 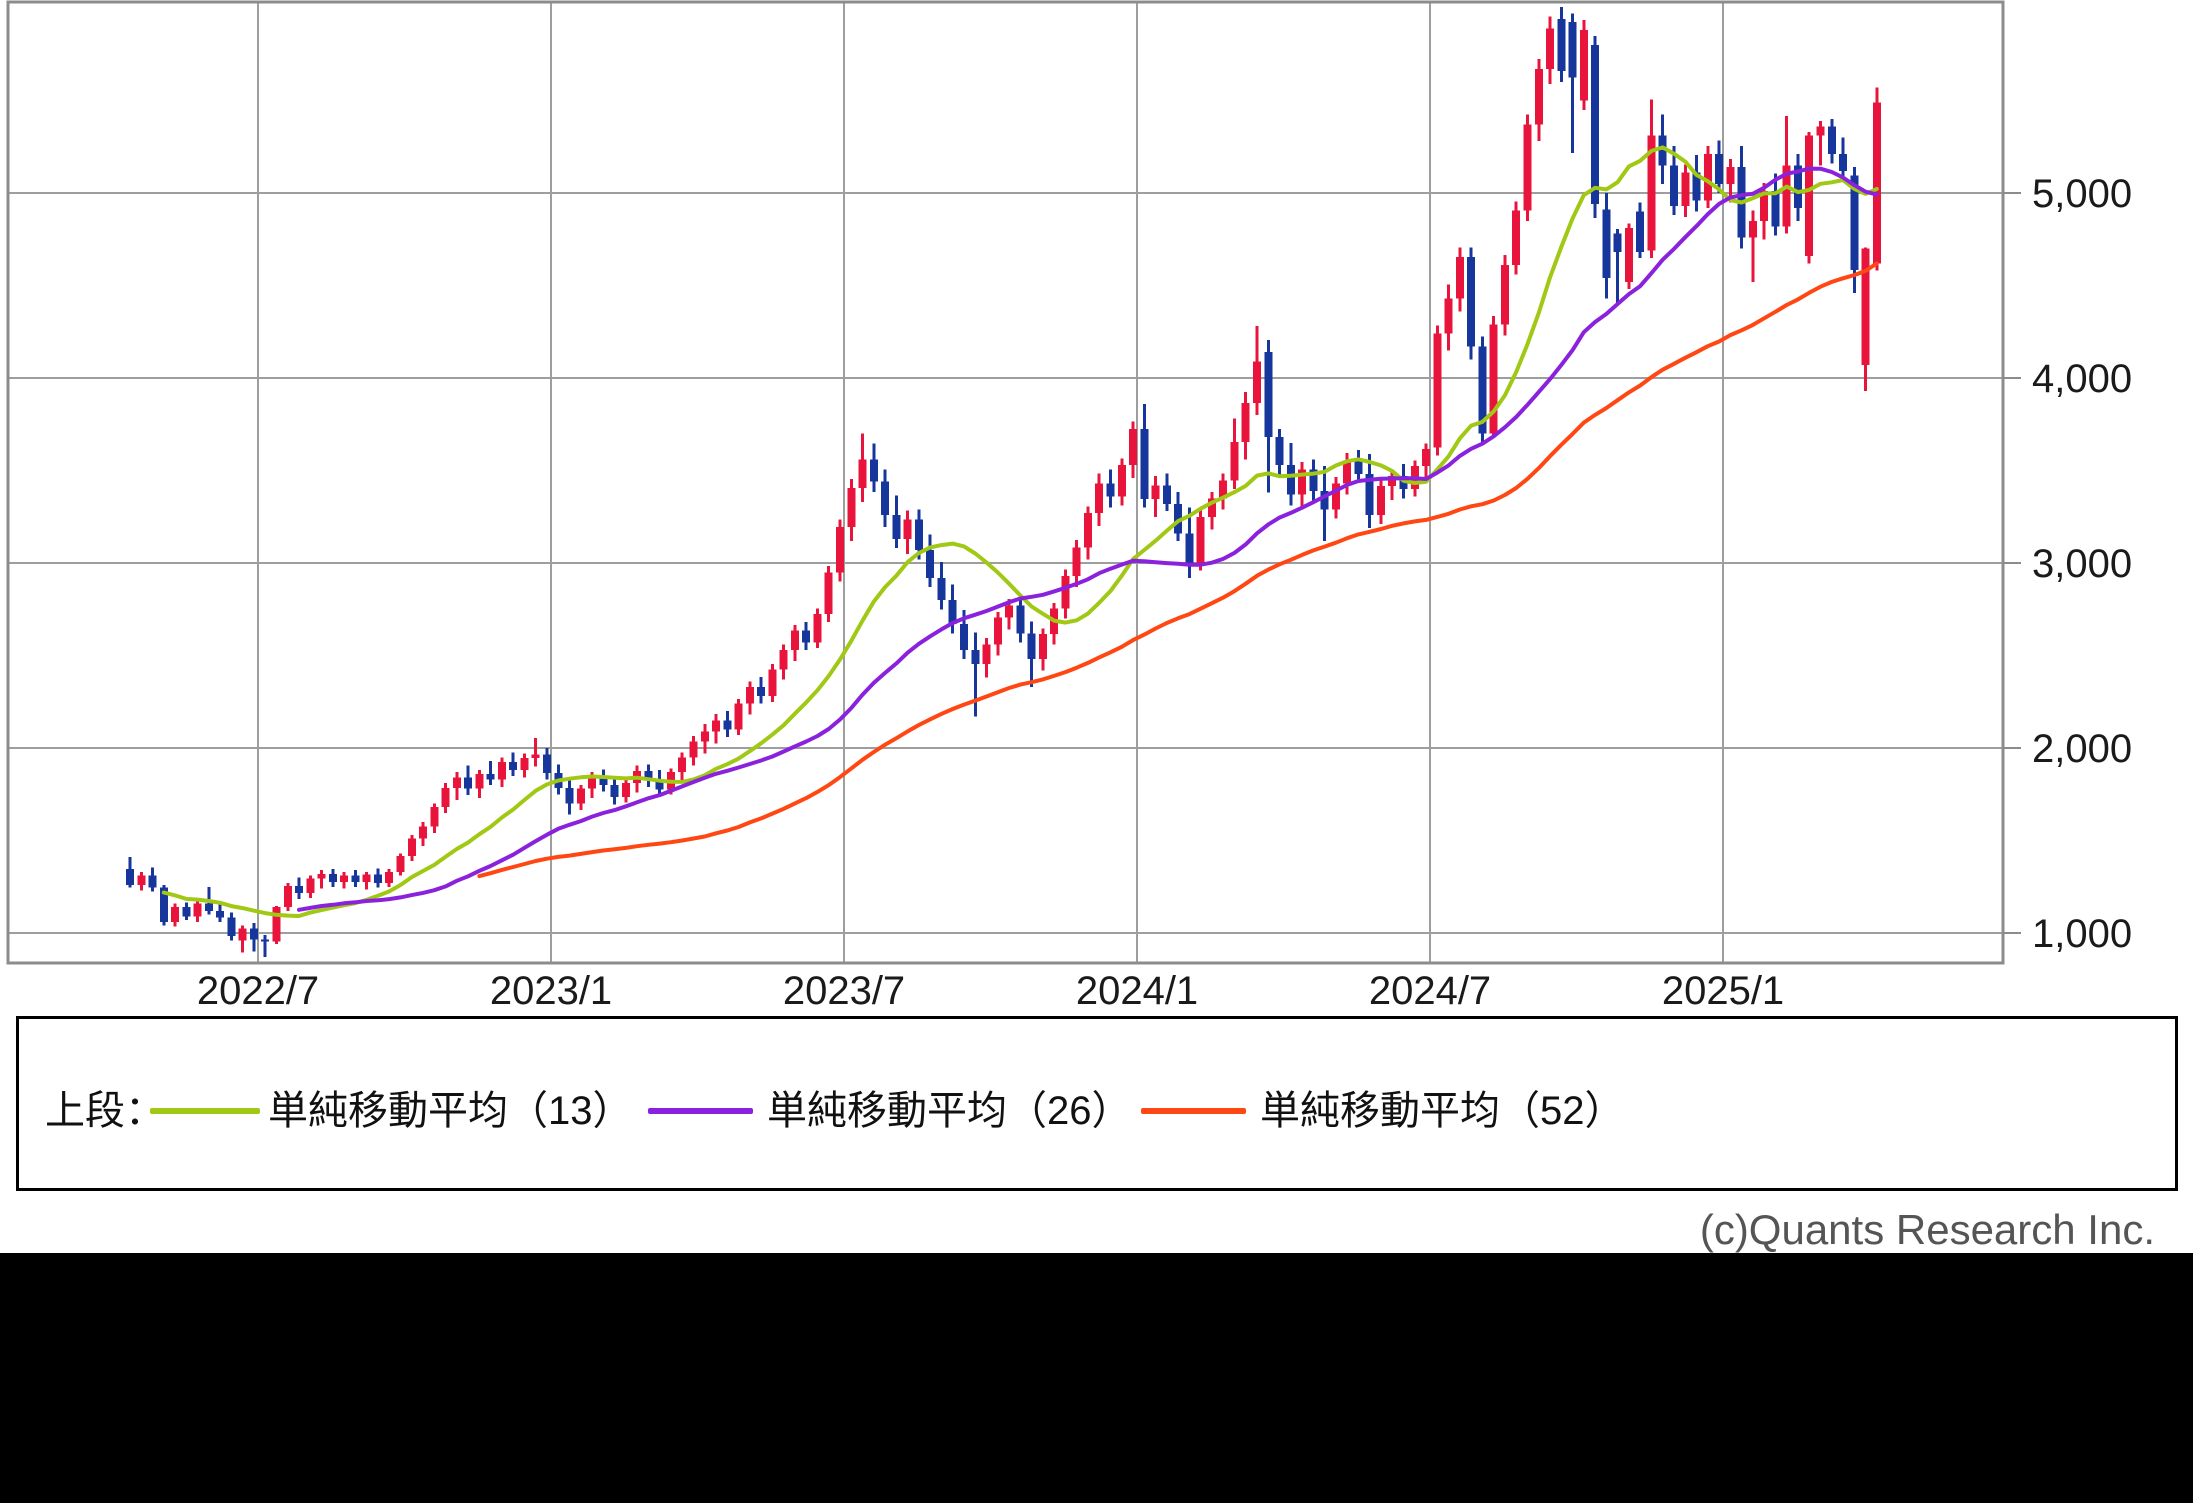 What do you see at coordinates (1137, 991) in the screenshot?
I see `x-tick-label: 2024/1` at bounding box center [1137, 991].